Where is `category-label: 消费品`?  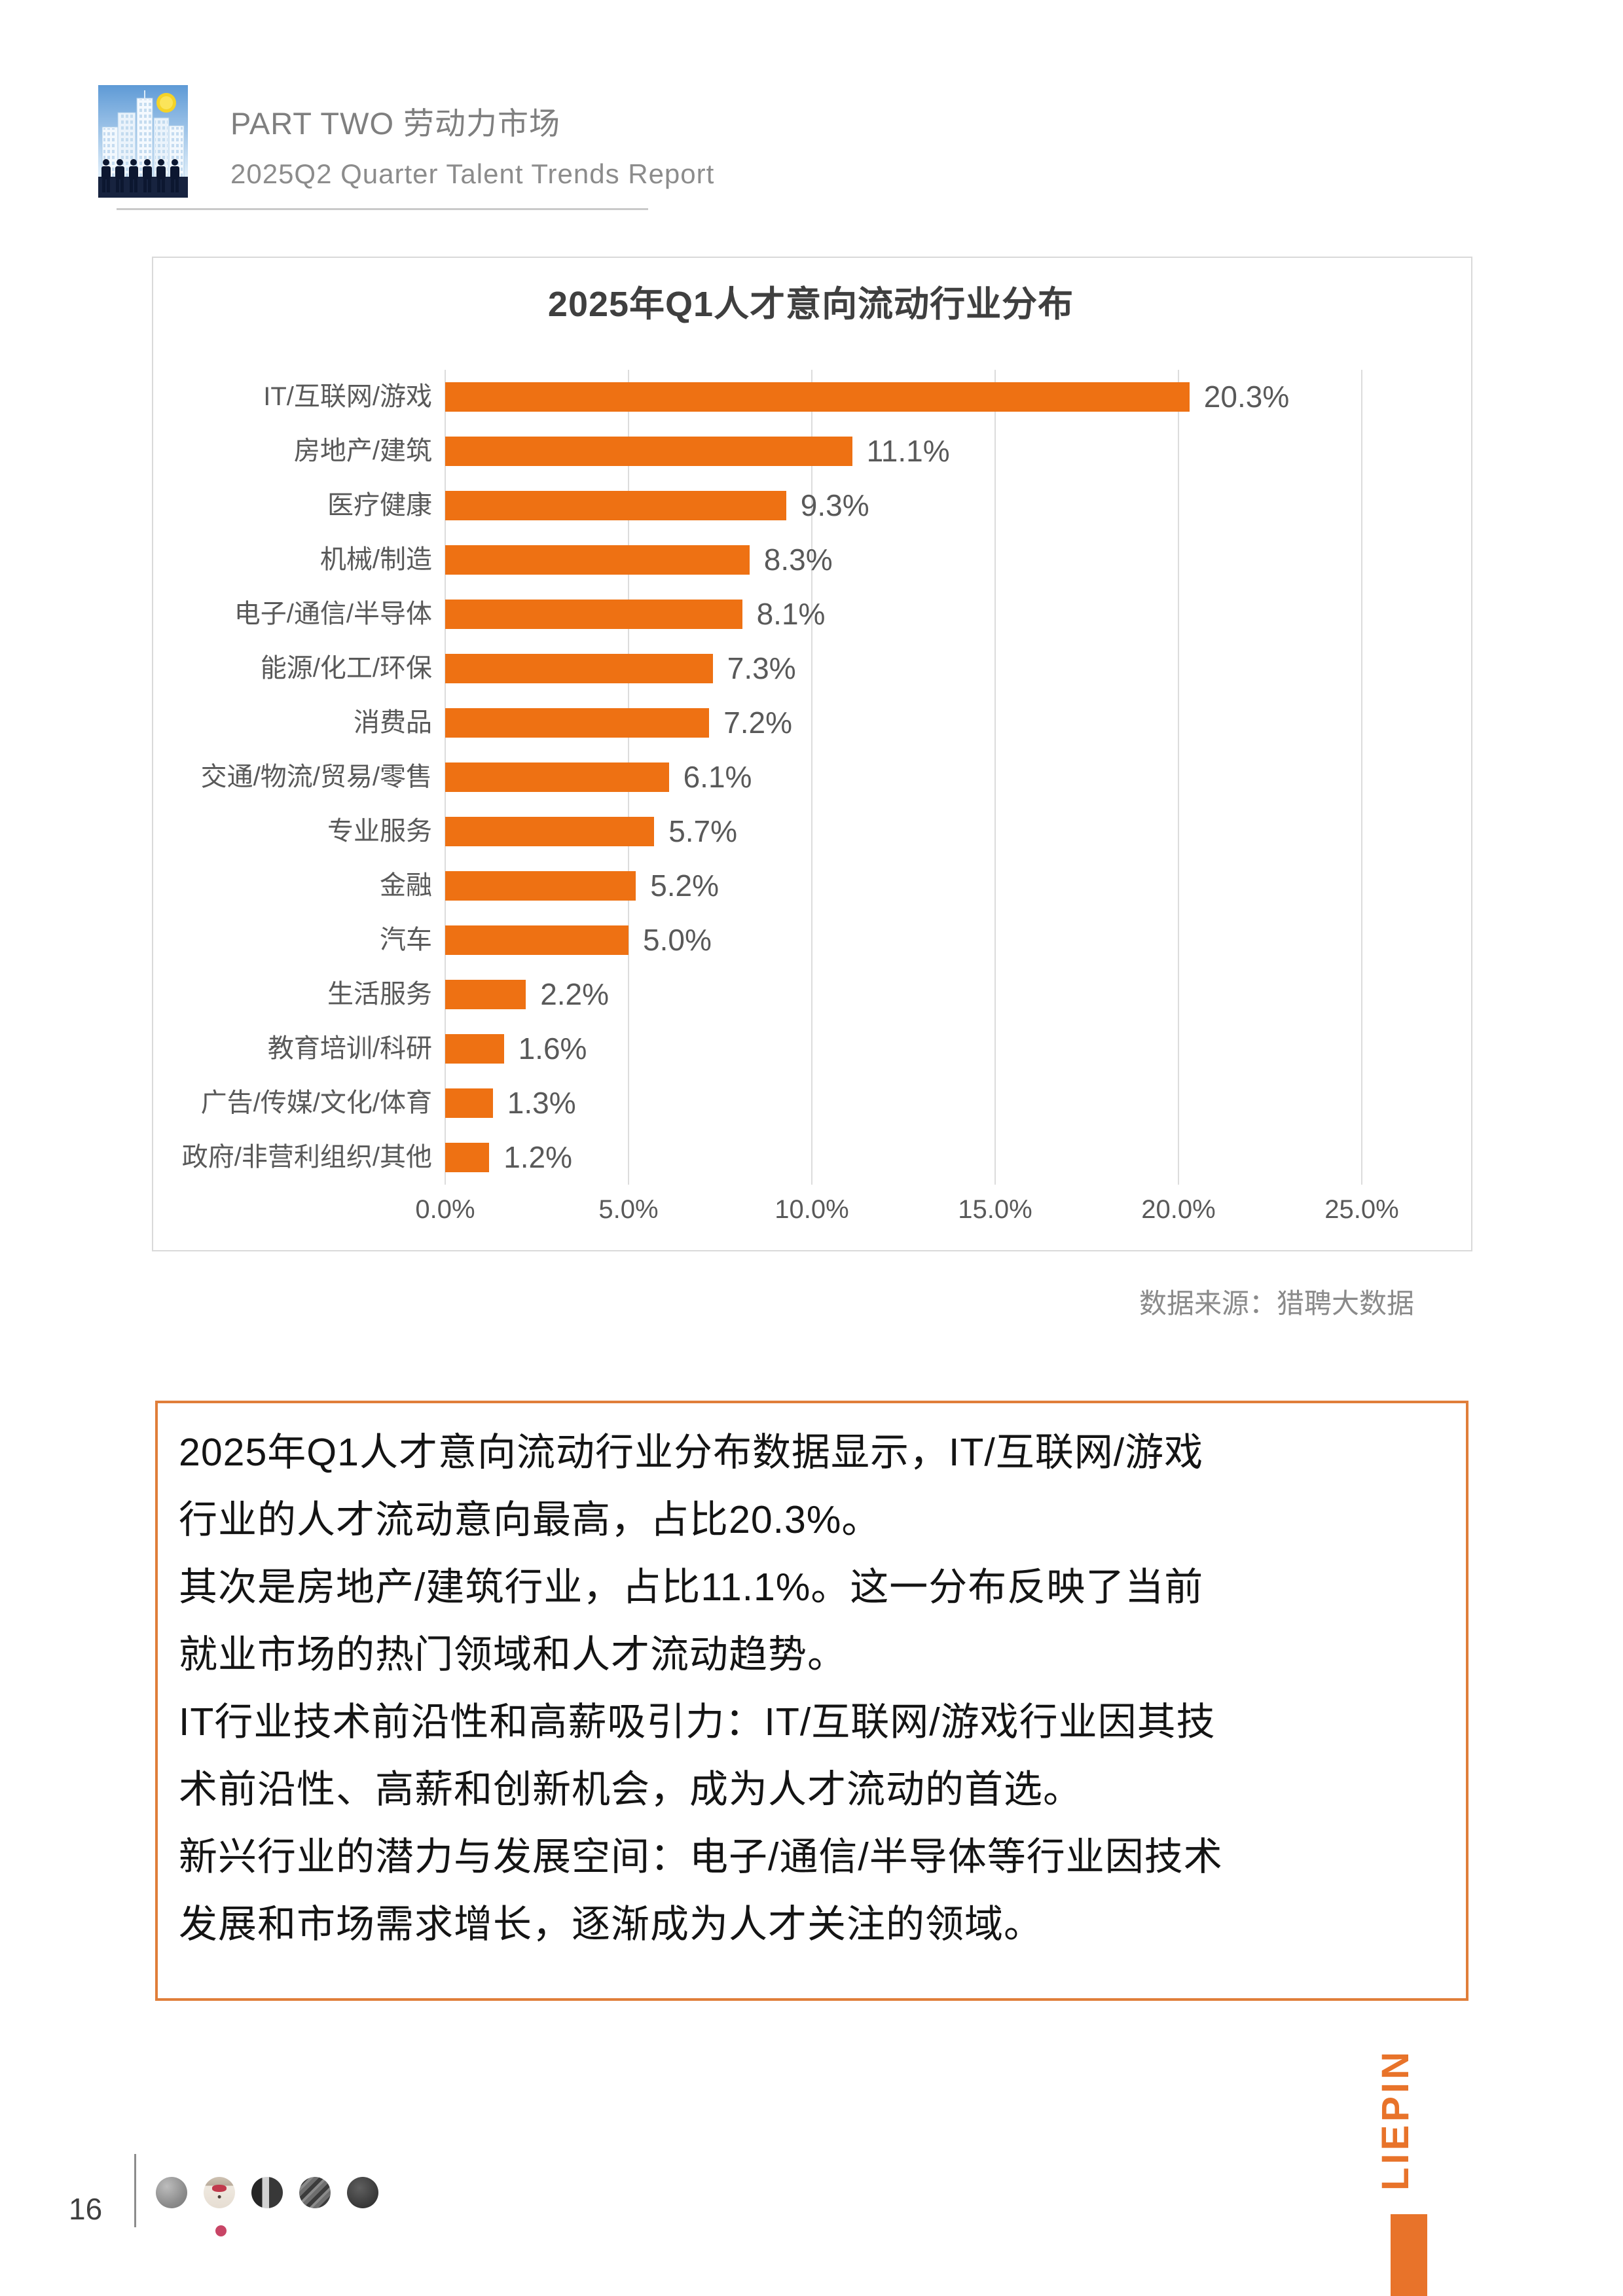 category-label: 消费品 is located at coordinates (393, 722).